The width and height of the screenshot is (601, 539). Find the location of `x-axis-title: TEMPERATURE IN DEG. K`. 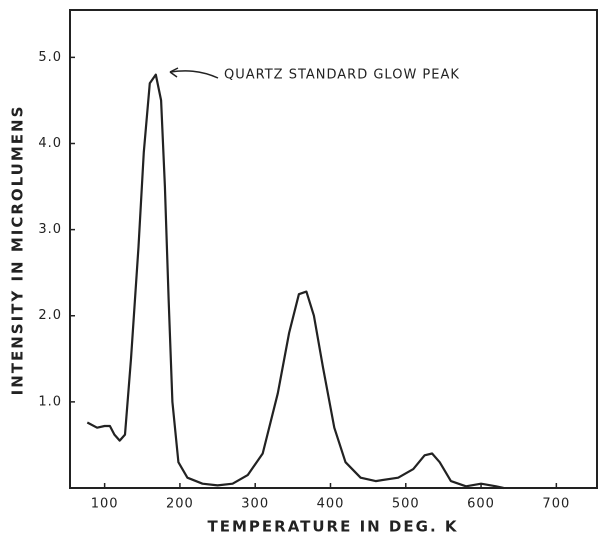

x-axis-title: TEMPERATURE IN DEG. K is located at coordinates (333, 527).